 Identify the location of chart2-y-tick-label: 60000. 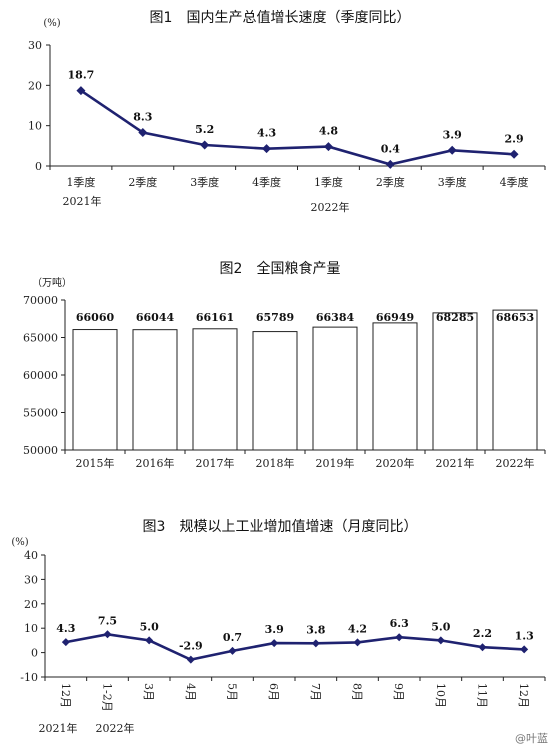
(40, 375).